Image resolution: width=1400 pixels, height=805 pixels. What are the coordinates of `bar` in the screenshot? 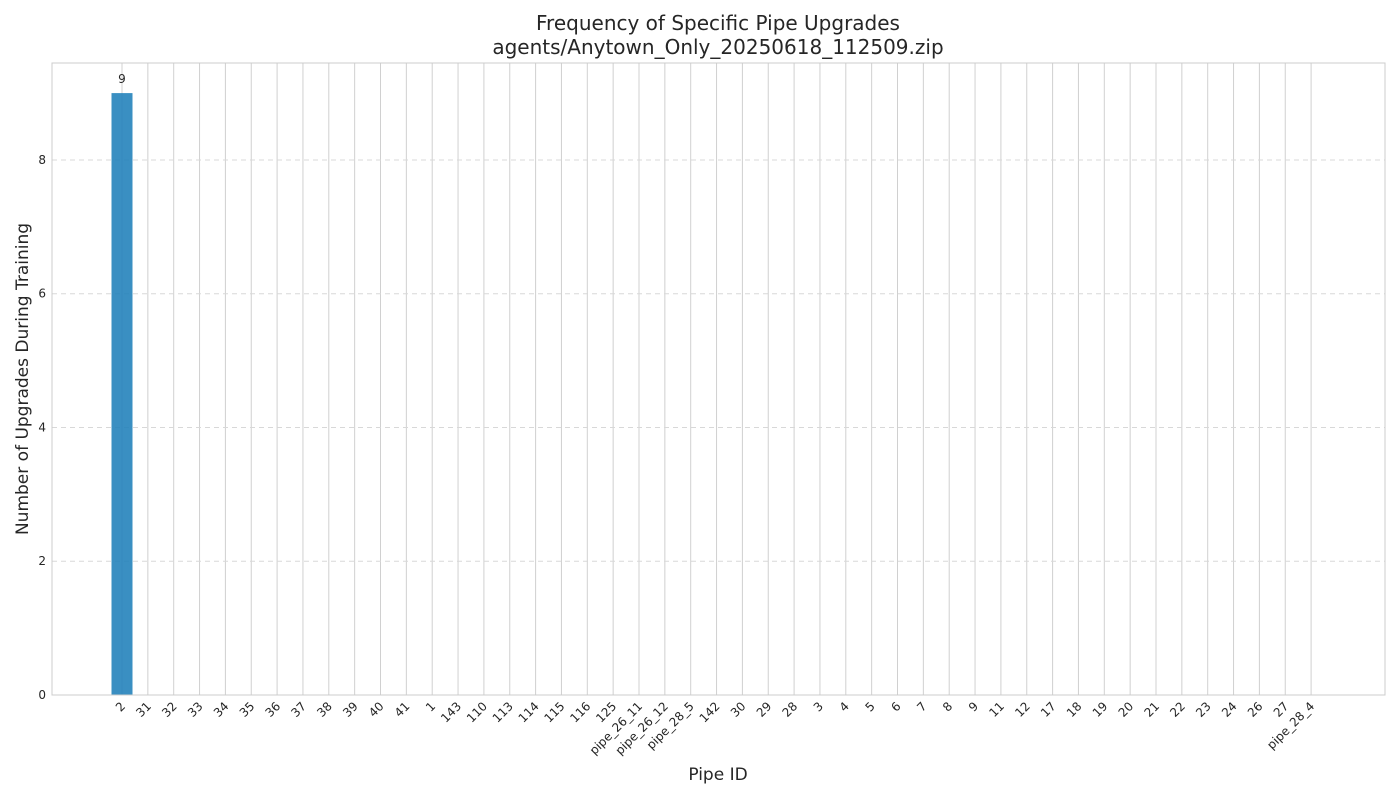 It's located at (122, 394).